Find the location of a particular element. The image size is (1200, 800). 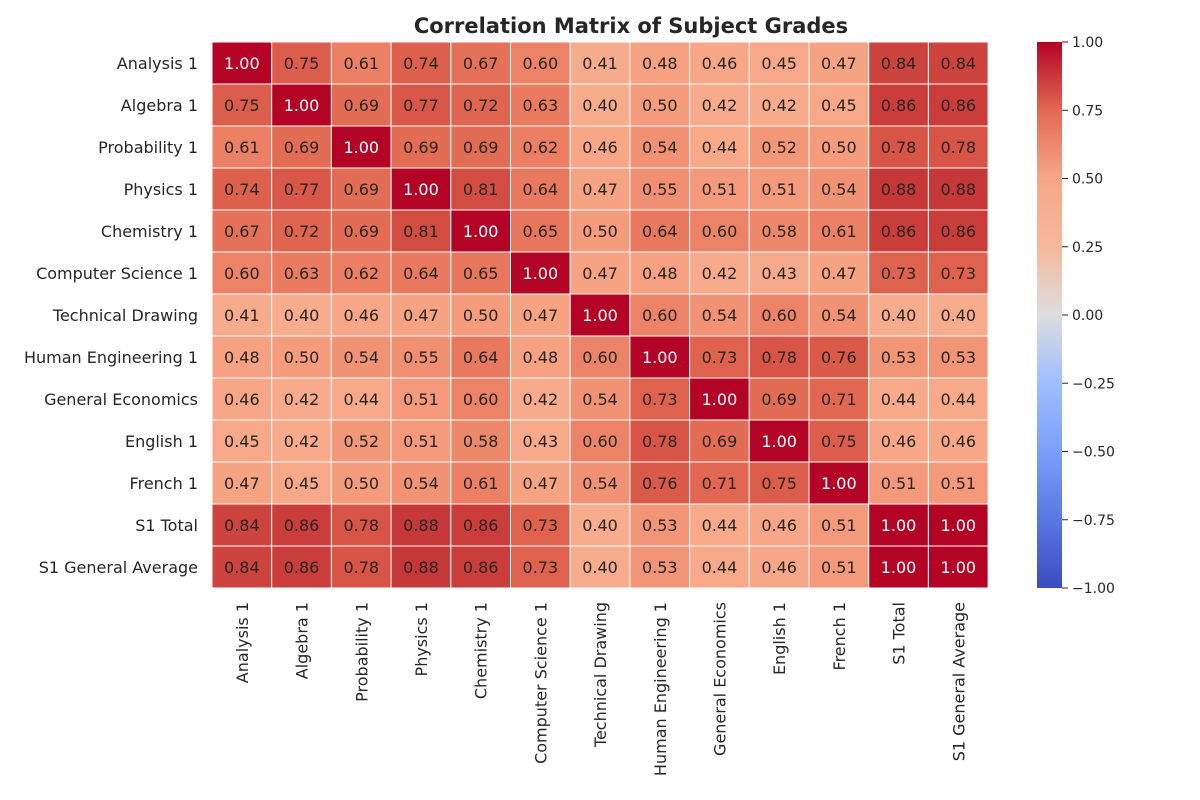

column-tick-label: Probability 1 is located at coordinates (361, 652).